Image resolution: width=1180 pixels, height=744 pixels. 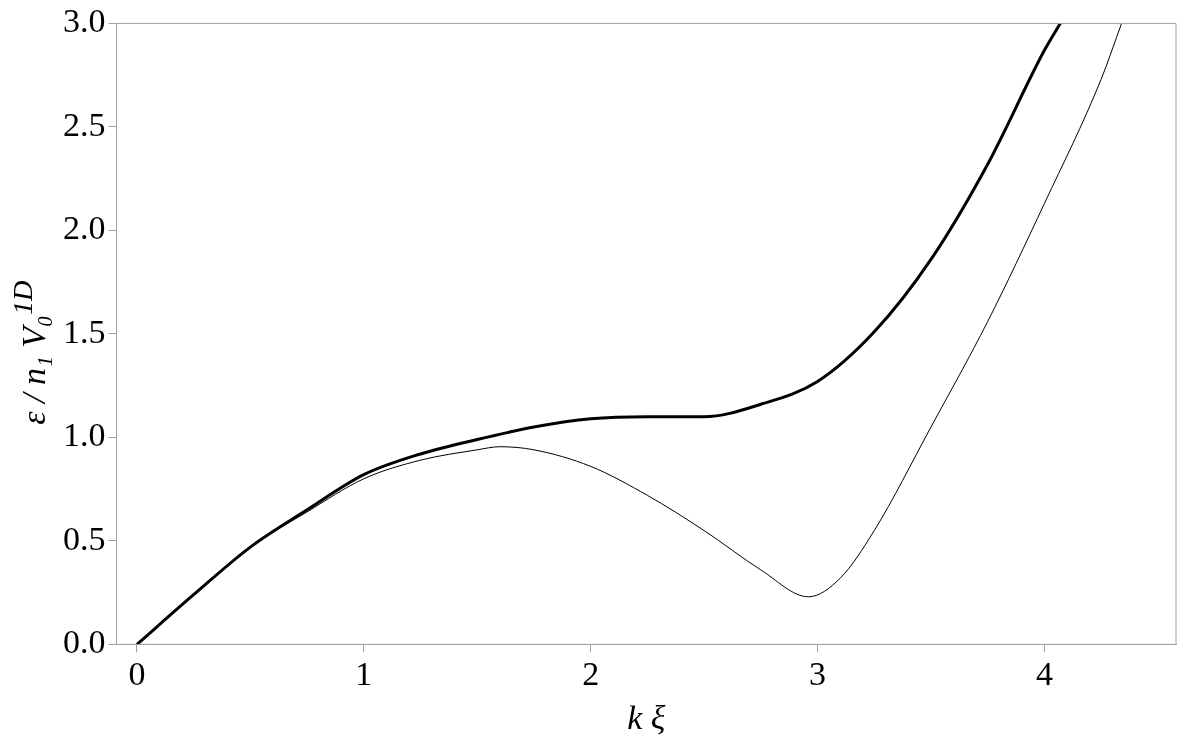 What do you see at coordinates (1044, 673) in the screenshot?
I see `x-tick-label: 4` at bounding box center [1044, 673].